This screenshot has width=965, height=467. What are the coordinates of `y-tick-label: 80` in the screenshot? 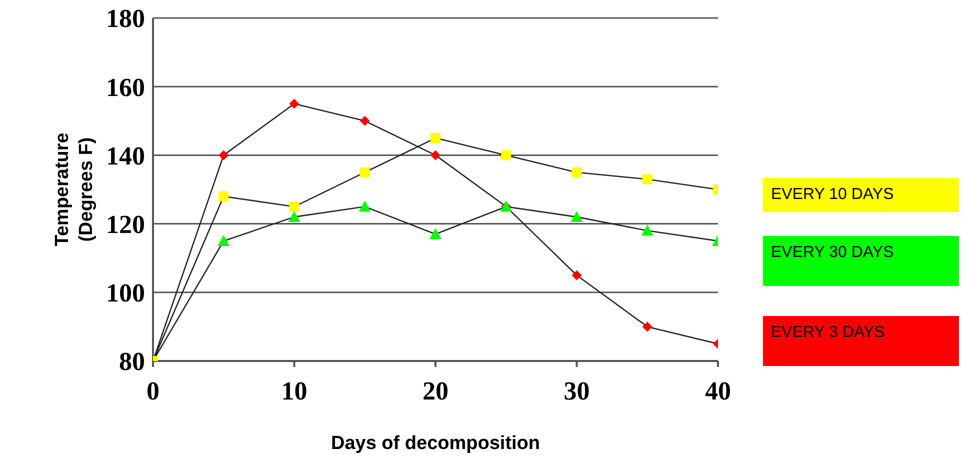 It's located at (132, 361).